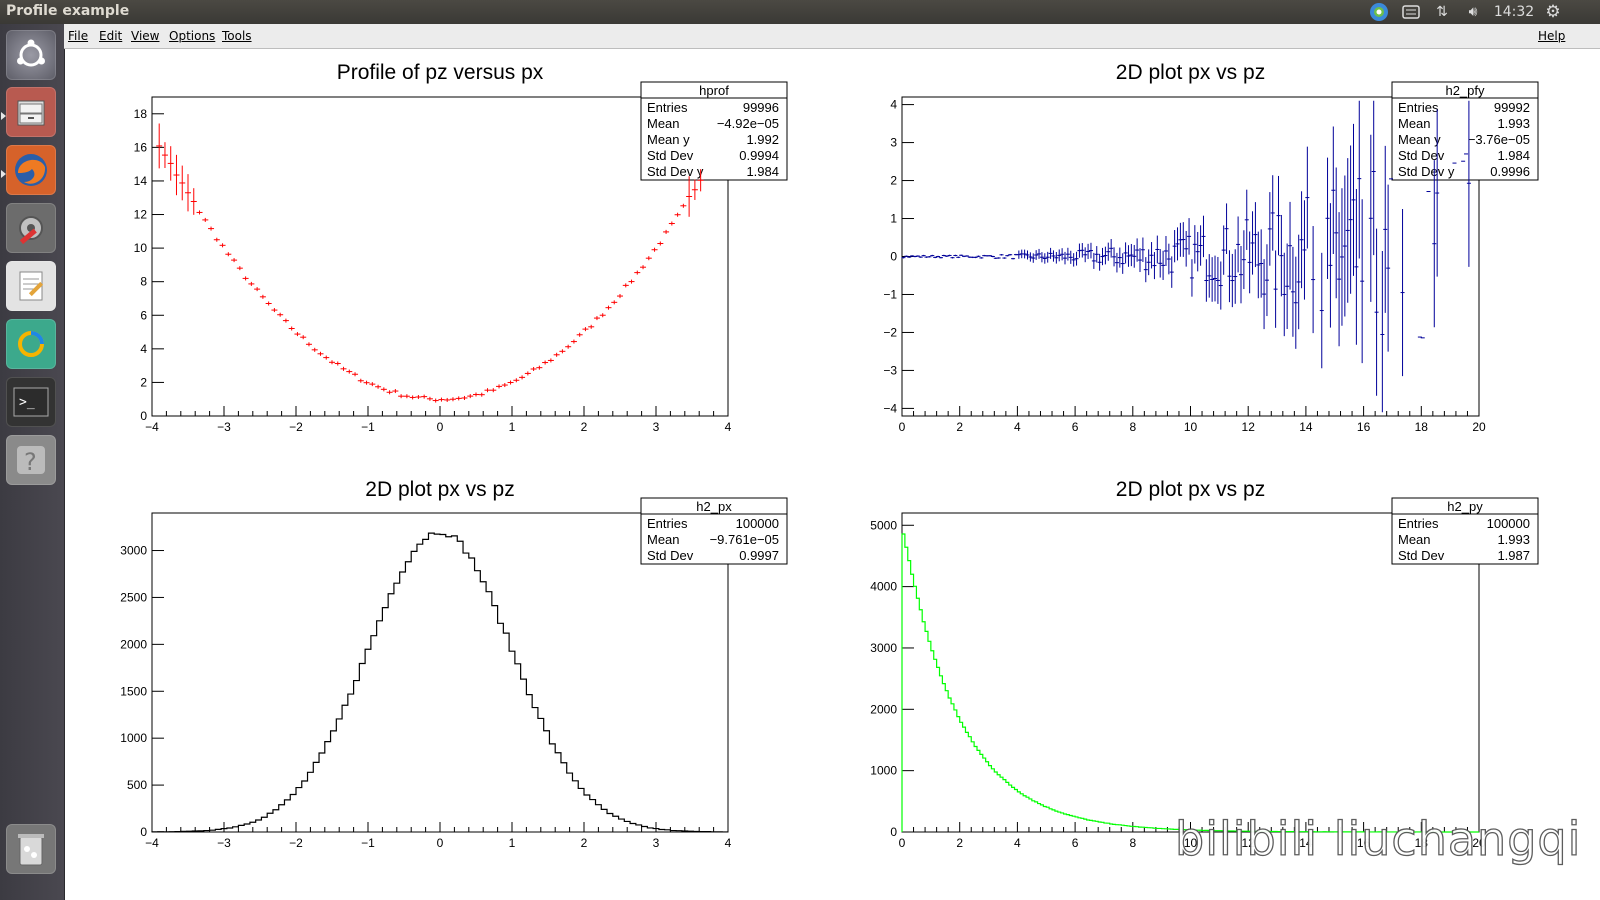 The image size is (1600, 900). I want to click on chrome-icon, so click(1379, 12).